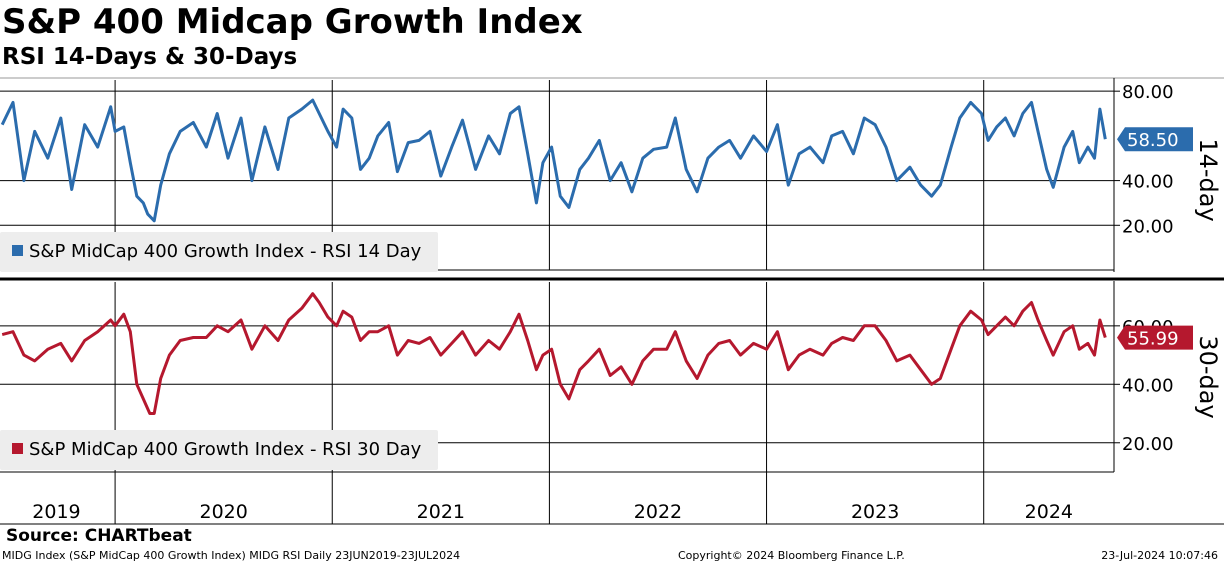  I want to click on last-value-flag-14: 58.50, so click(1155, 139).